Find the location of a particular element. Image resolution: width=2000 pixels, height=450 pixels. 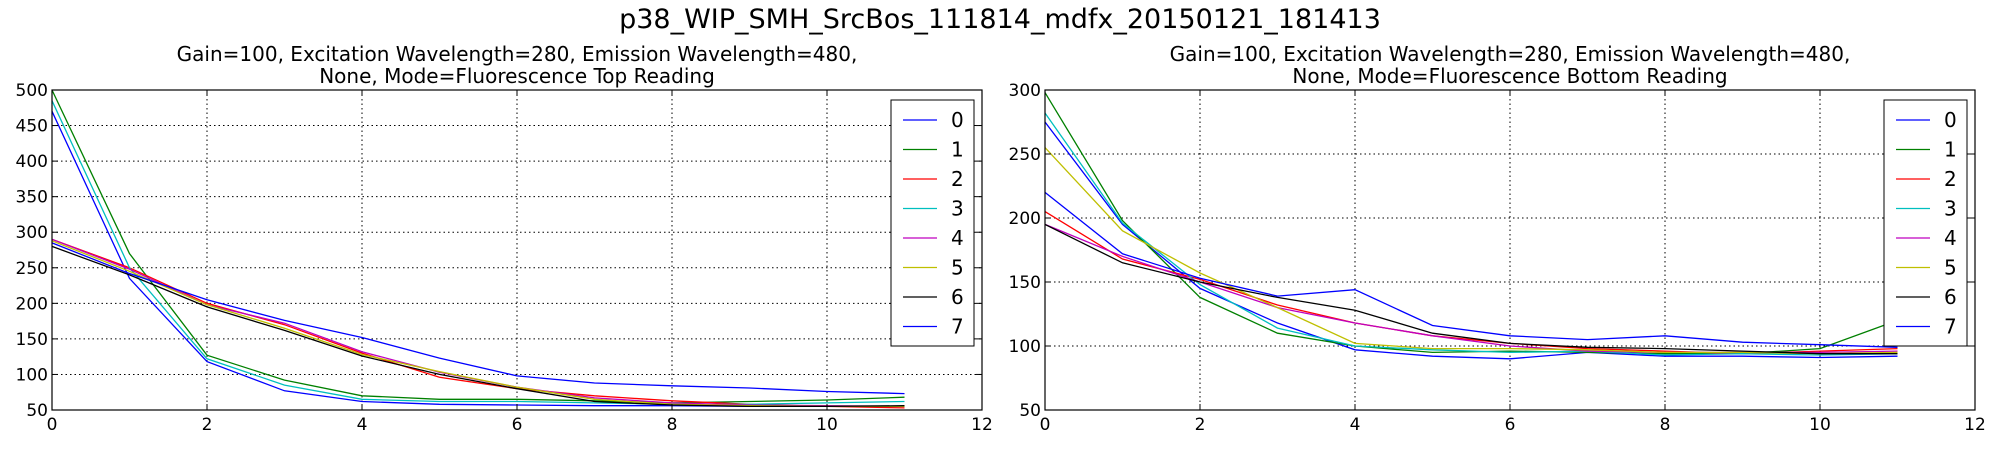

y-tick-label: 500 is located at coordinates (32, 91).